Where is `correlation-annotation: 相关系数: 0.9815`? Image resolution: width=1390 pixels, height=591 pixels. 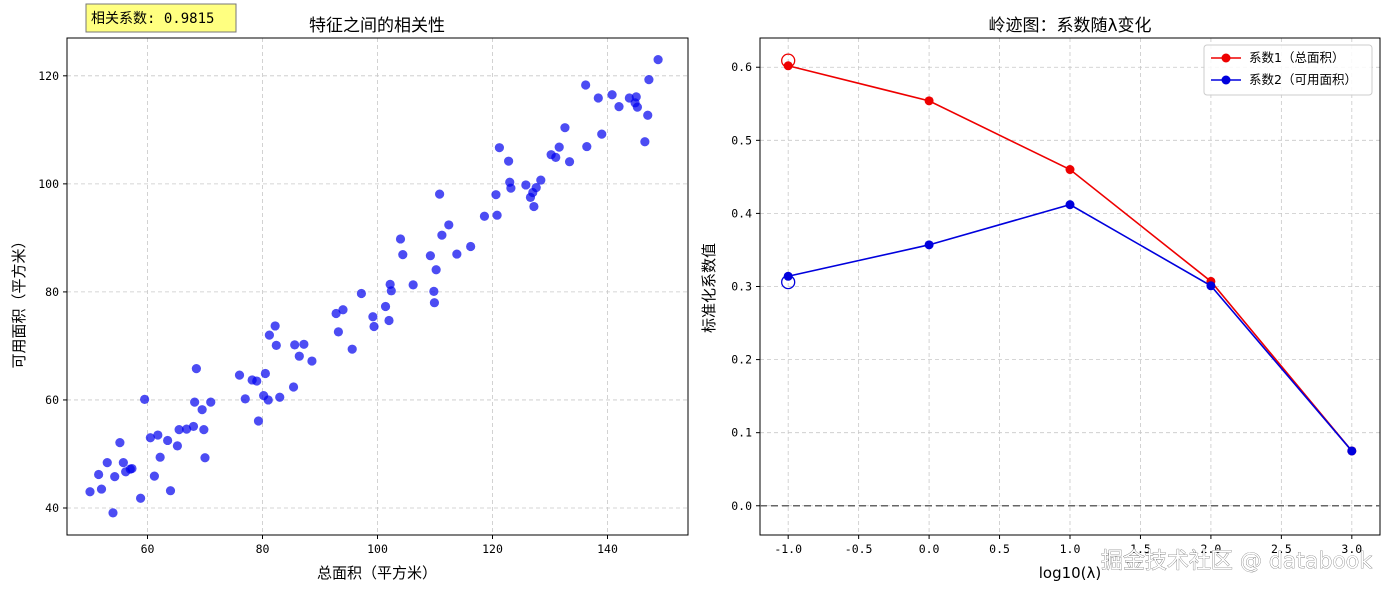
correlation-annotation: 相关系数: 0.9815 is located at coordinates (161, 18).